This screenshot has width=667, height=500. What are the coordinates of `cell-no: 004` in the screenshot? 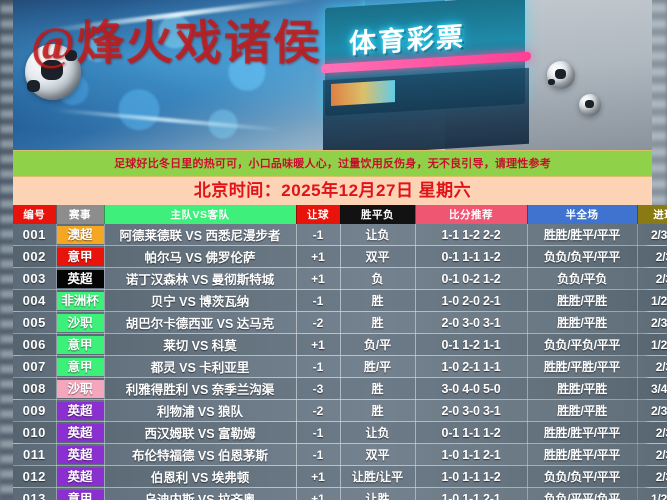 It's located at (35, 300).